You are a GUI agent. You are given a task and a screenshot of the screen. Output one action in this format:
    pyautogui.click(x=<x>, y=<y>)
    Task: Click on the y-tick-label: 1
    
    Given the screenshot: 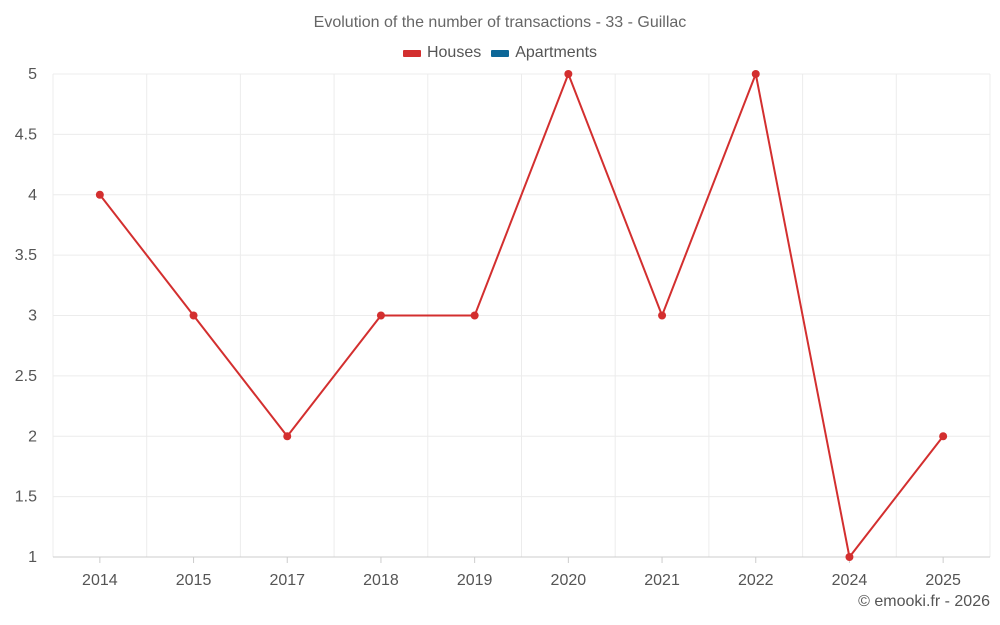 What is the action you would take?
    pyautogui.click(x=32, y=557)
    